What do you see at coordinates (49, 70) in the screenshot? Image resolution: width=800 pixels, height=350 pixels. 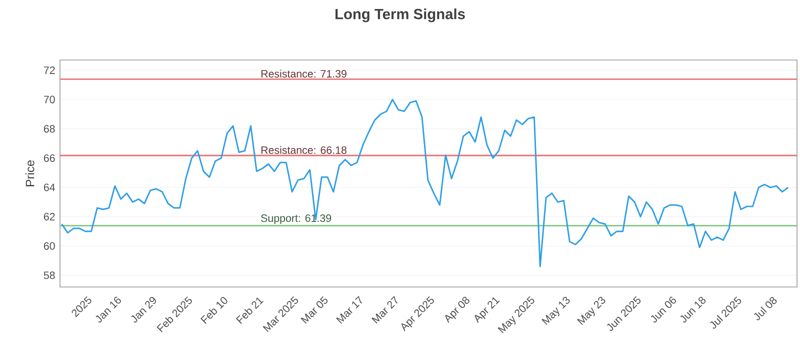 I see `y-tick-label: 72` at bounding box center [49, 70].